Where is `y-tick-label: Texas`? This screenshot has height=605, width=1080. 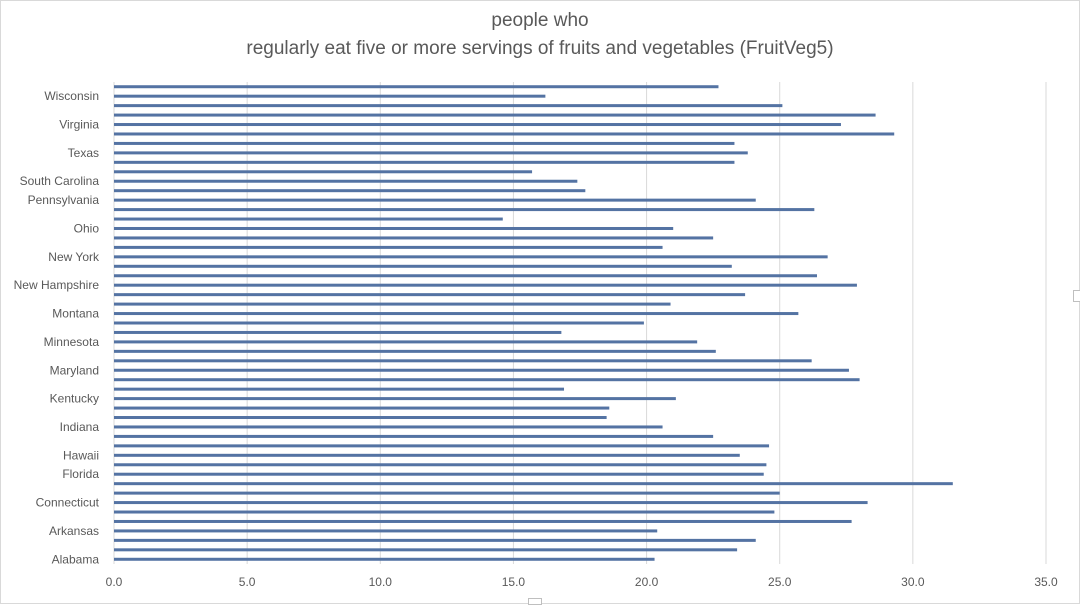 y-tick-label: Texas is located at coordinates (83, 153).